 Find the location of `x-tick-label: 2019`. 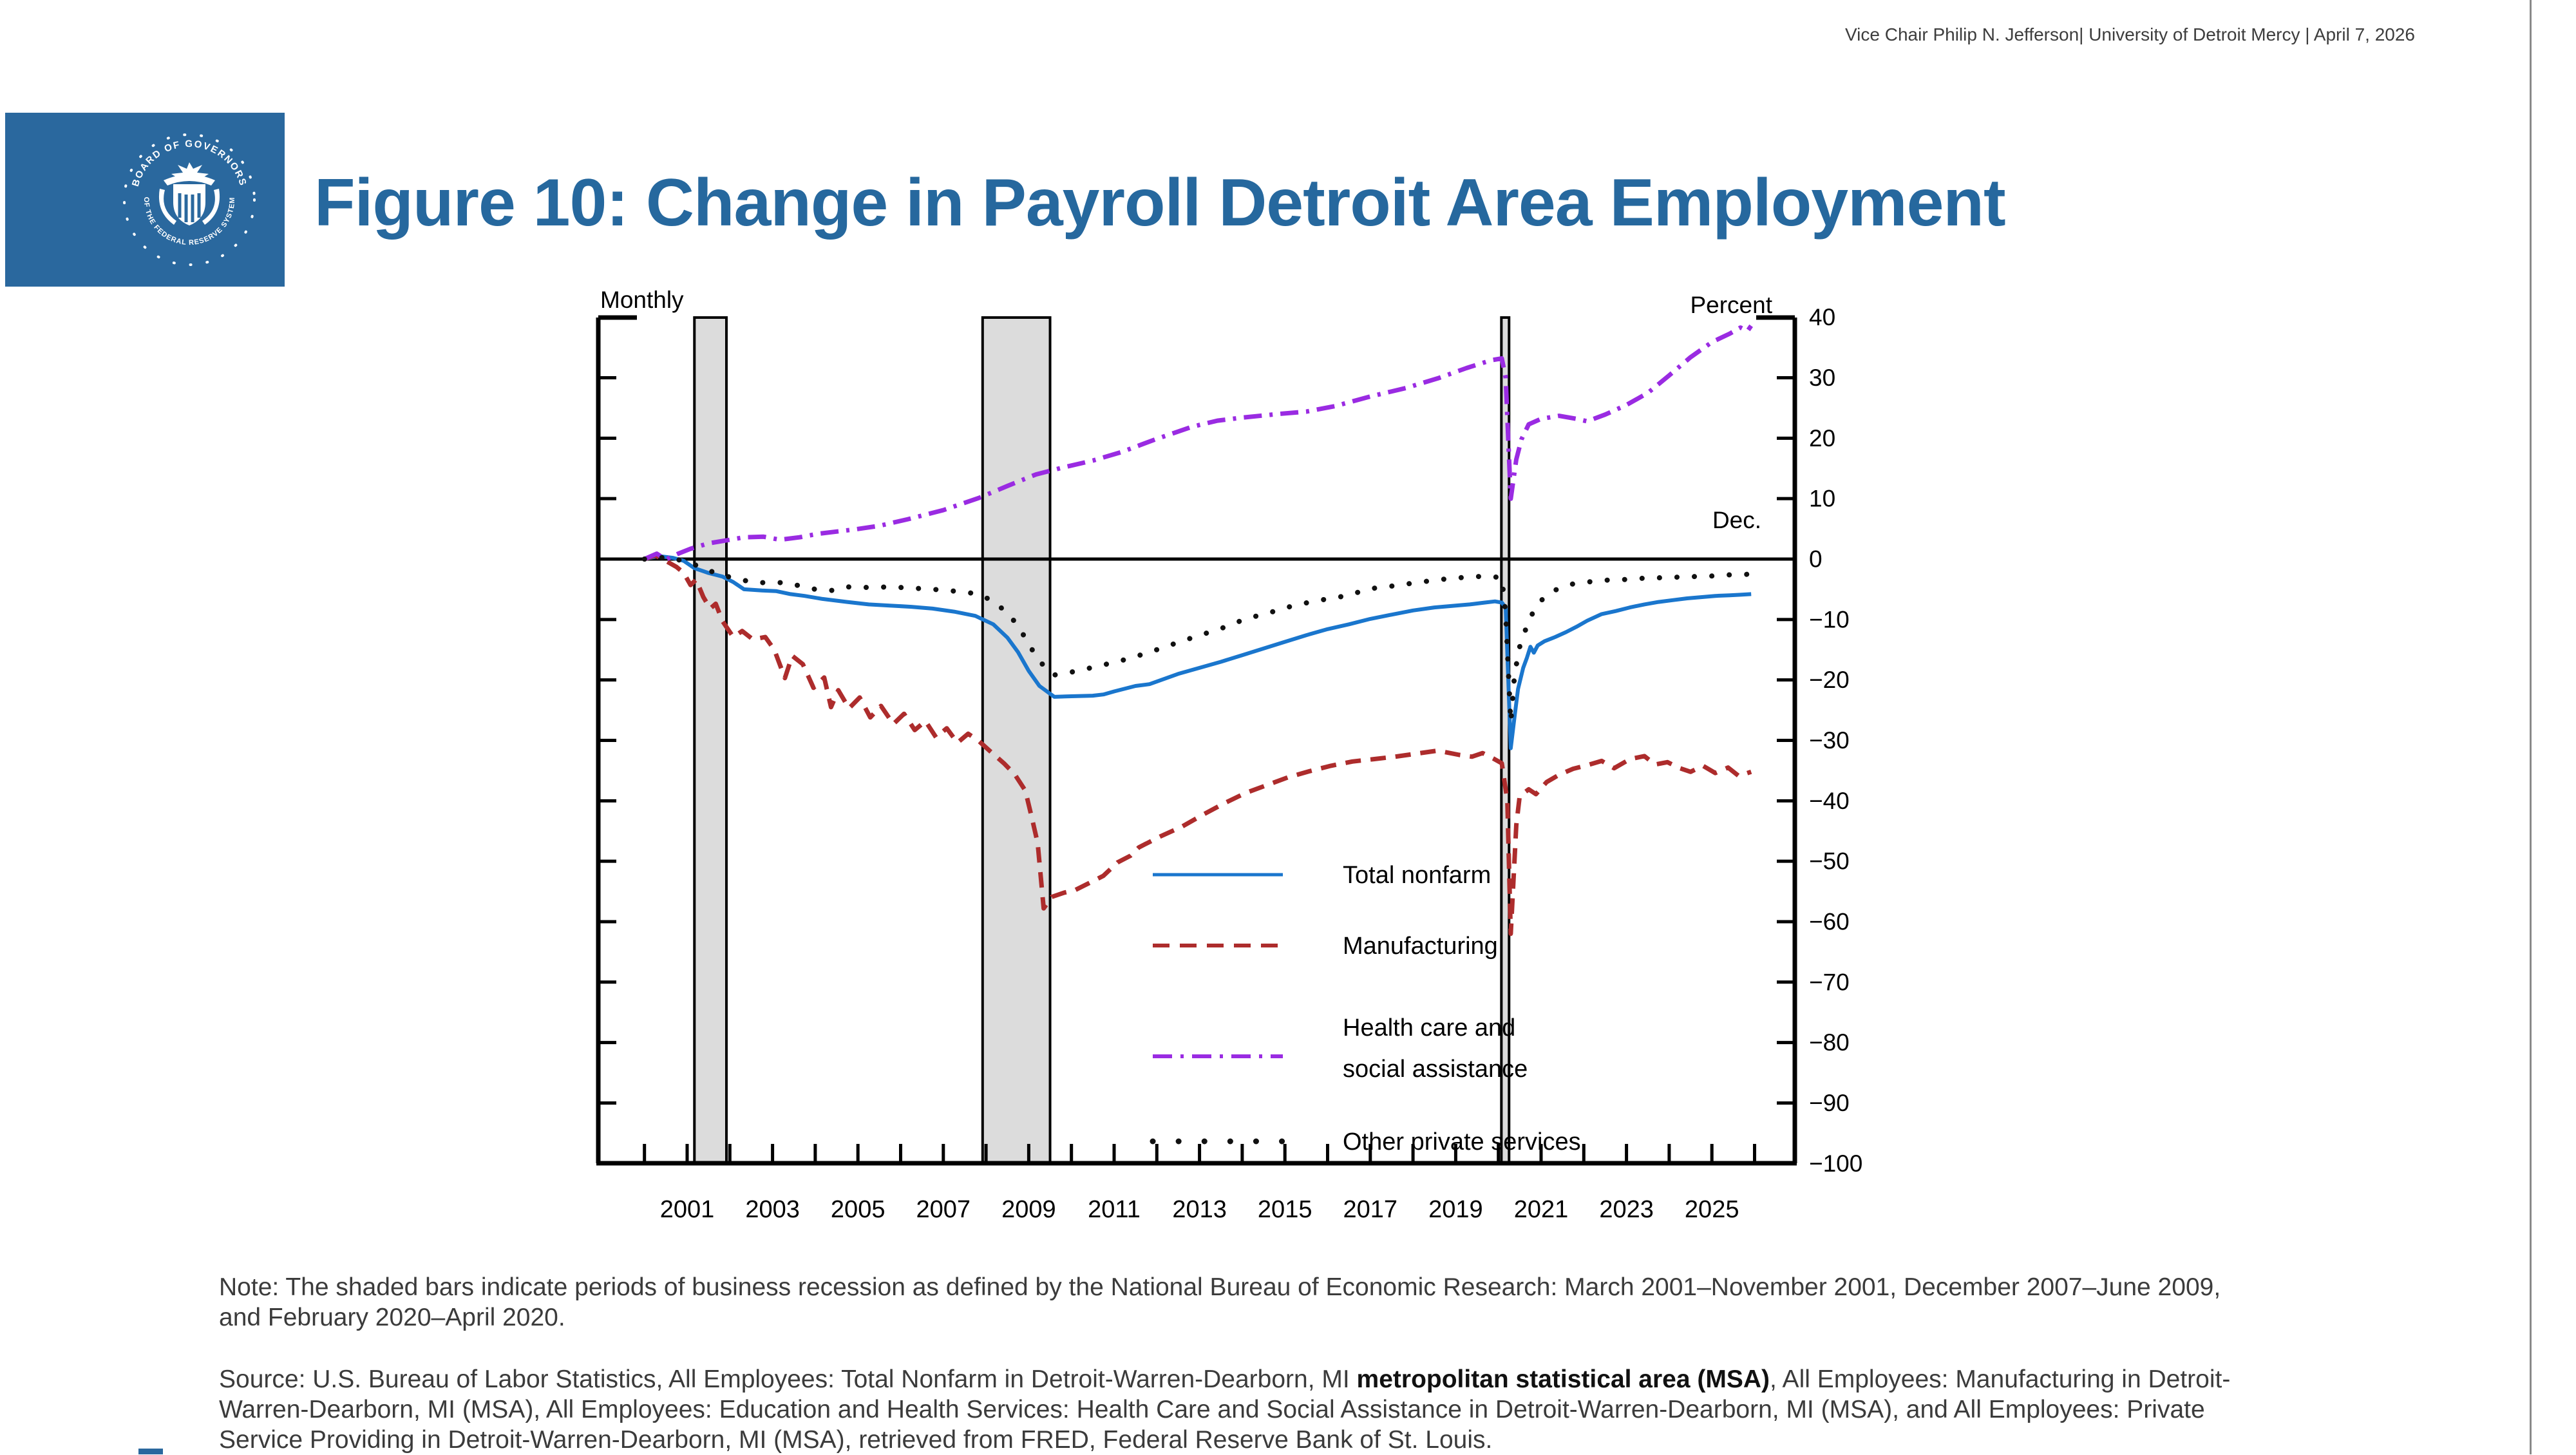

x-tick-label: 2019 is located at coordinates (1455, 1209).